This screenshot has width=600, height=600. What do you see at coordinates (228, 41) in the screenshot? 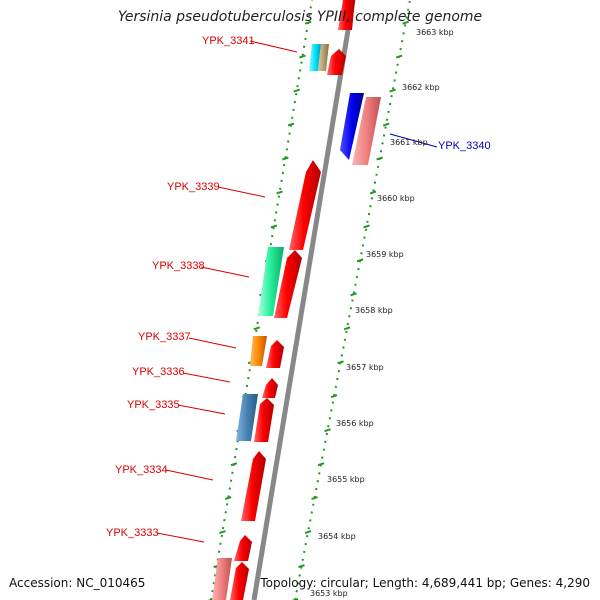
I see `gene-label: YPK_3341` at bounding box center [228, 41].